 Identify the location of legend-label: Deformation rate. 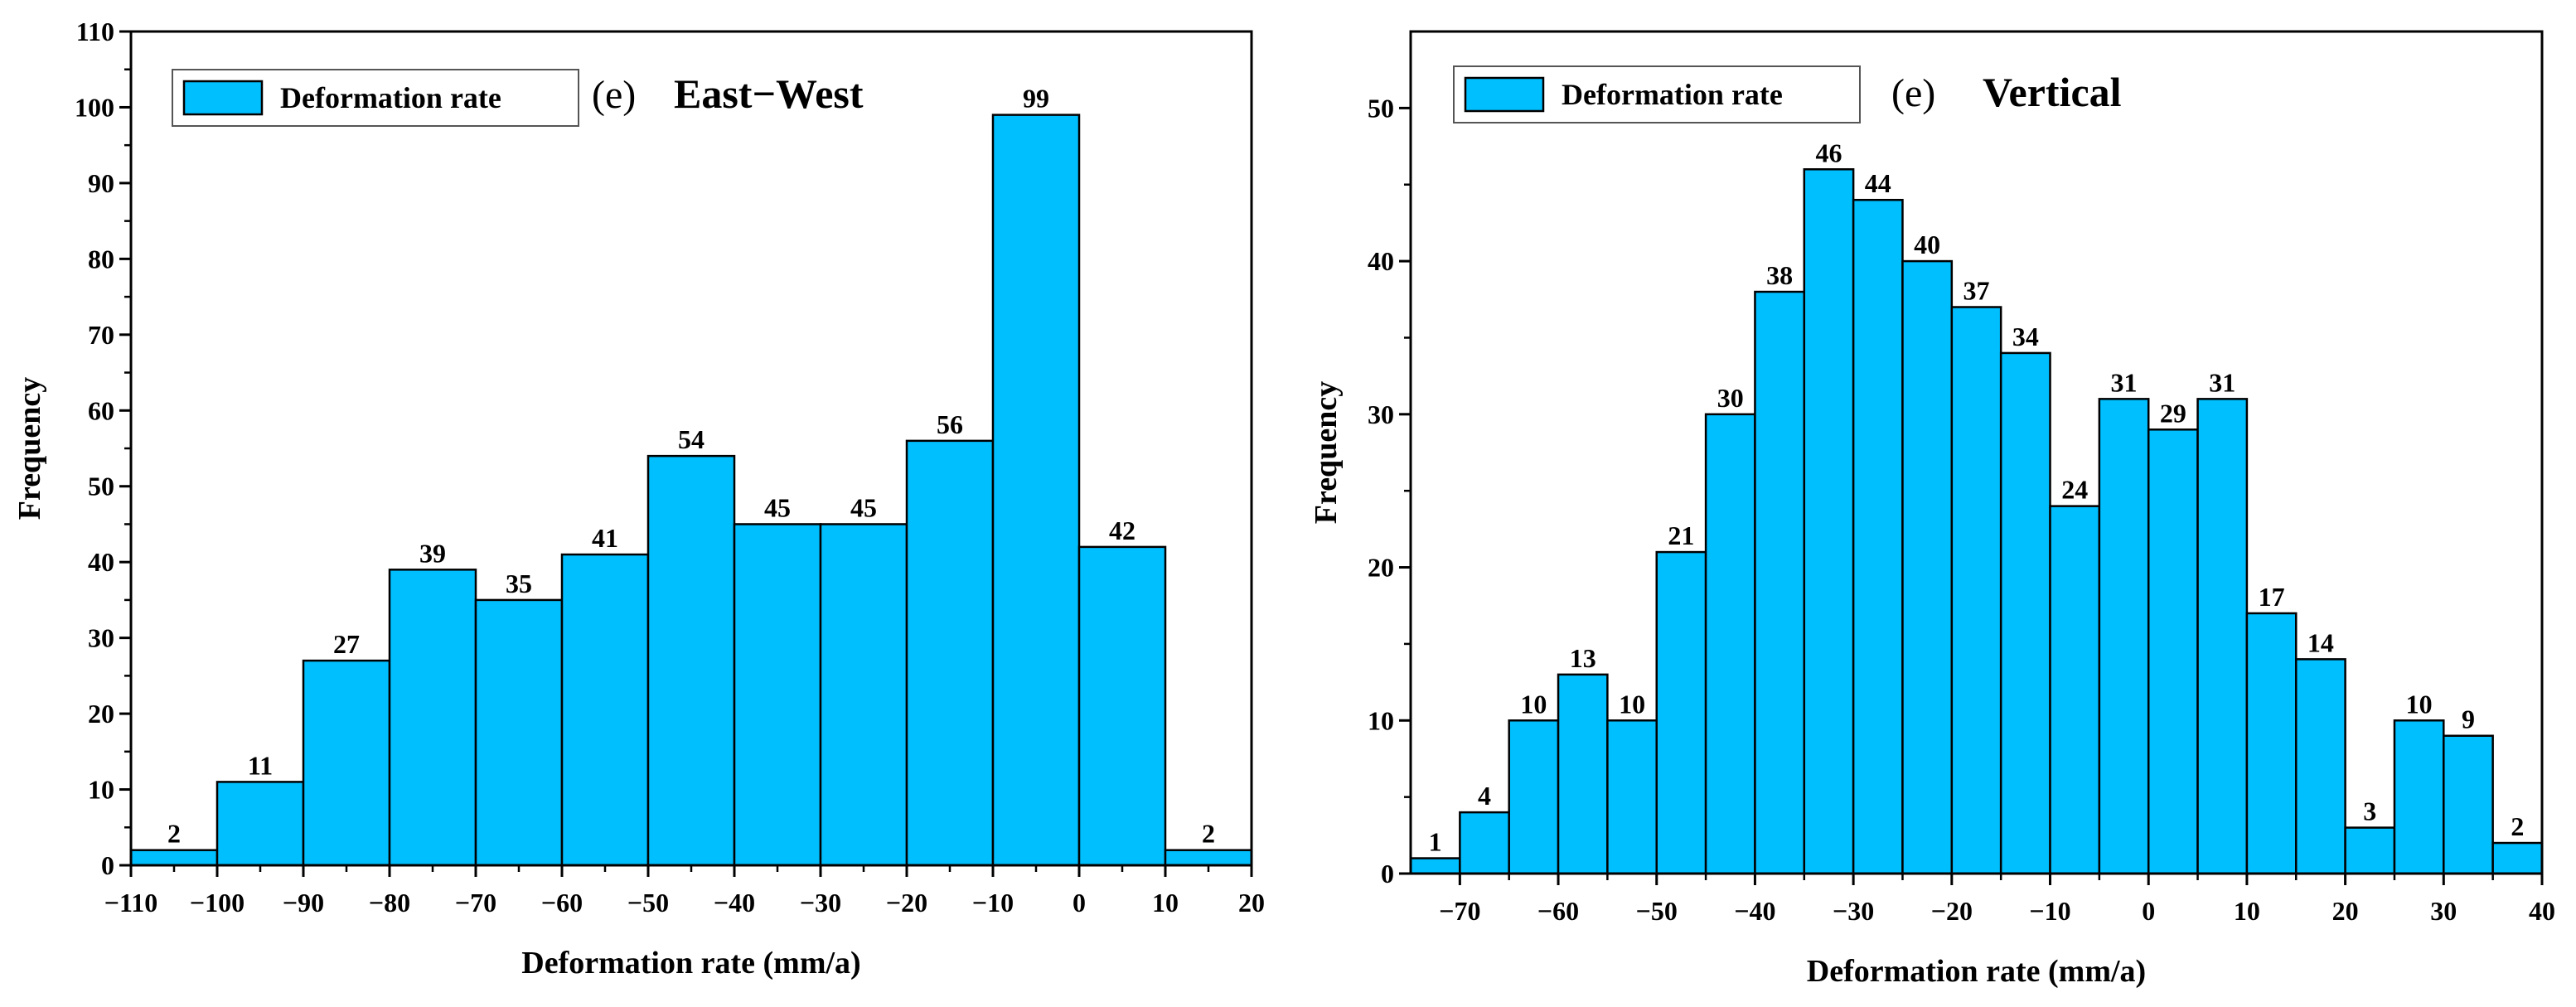
(390, 97).